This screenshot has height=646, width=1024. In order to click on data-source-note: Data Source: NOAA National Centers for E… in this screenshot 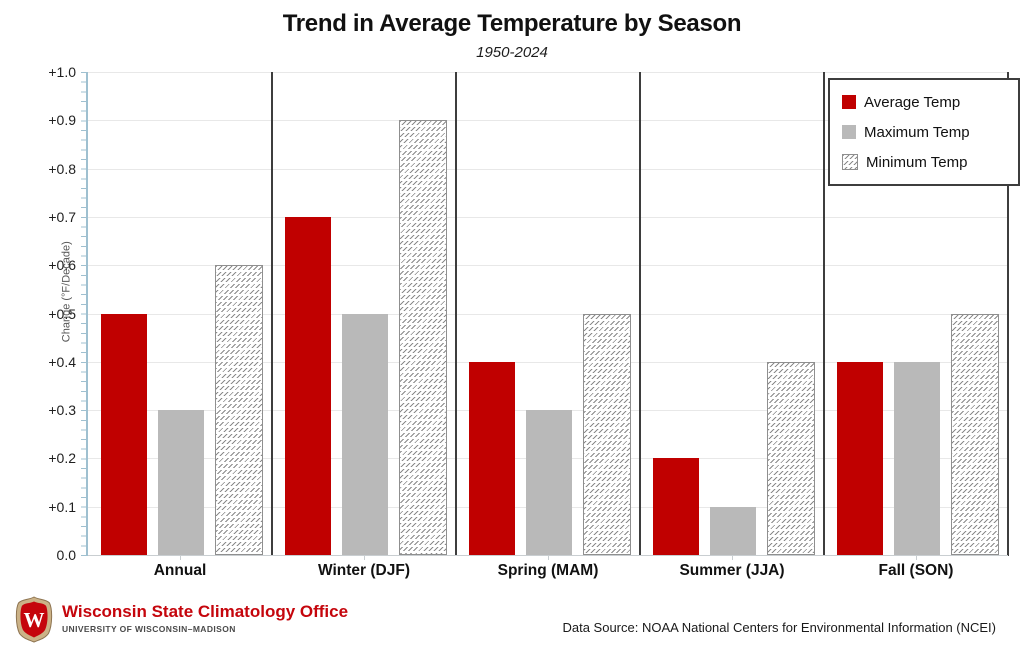, I will do `click(779, 627)`.